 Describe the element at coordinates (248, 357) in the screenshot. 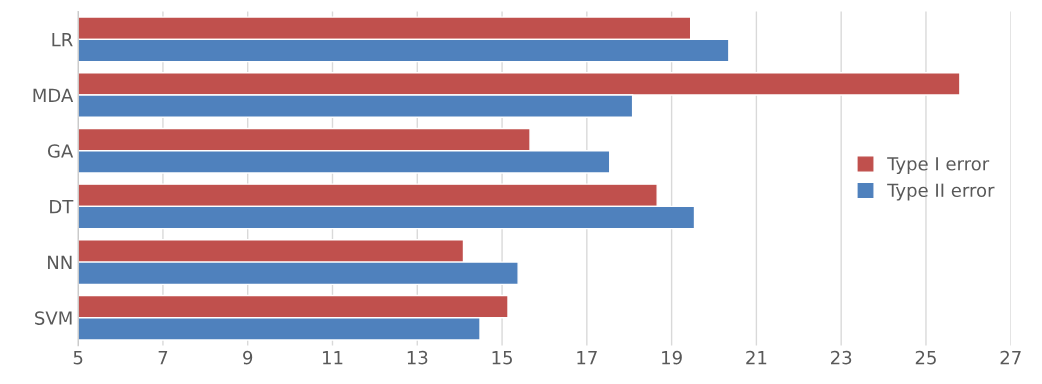

I see `x-tick-label: 9` at that location.